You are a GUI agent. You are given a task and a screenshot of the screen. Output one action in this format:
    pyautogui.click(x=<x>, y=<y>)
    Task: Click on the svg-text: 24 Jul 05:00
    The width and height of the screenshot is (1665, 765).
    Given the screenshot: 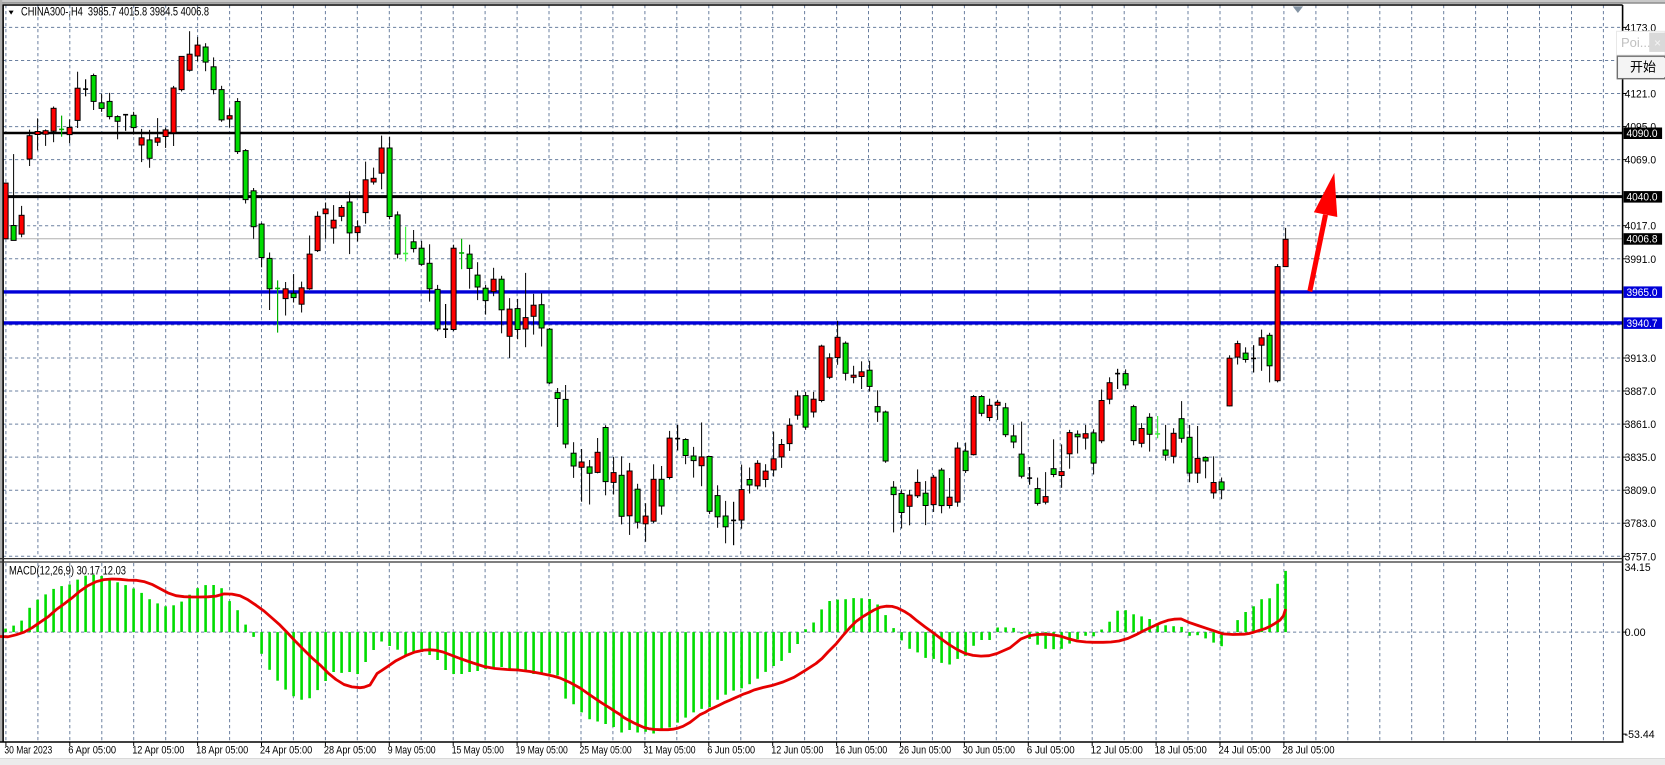 What is the action you would take?
    pyautogui.click(x=1245, y=751)
    